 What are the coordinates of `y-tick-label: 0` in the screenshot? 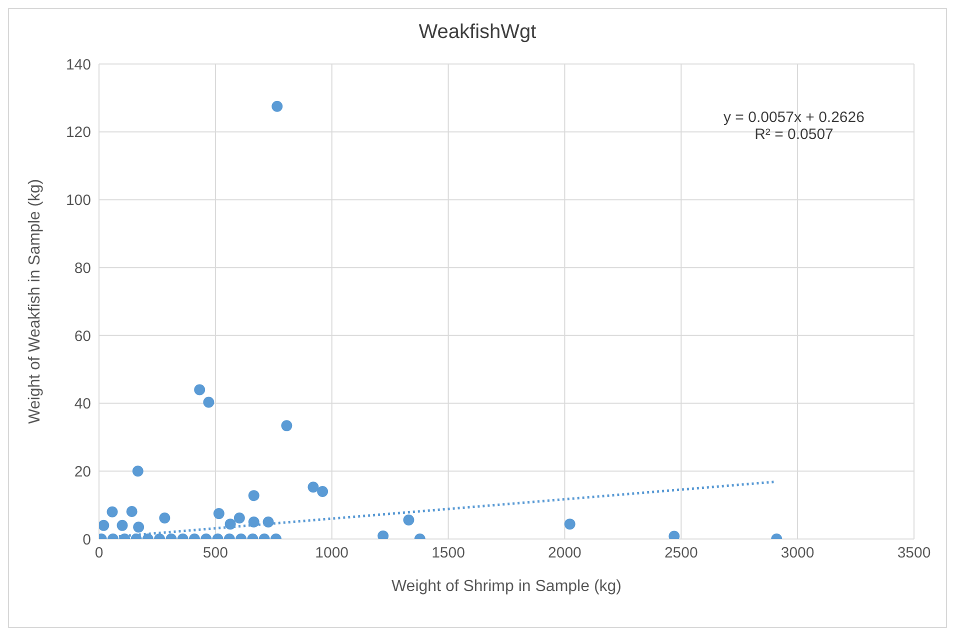 It's located at (86, 539).